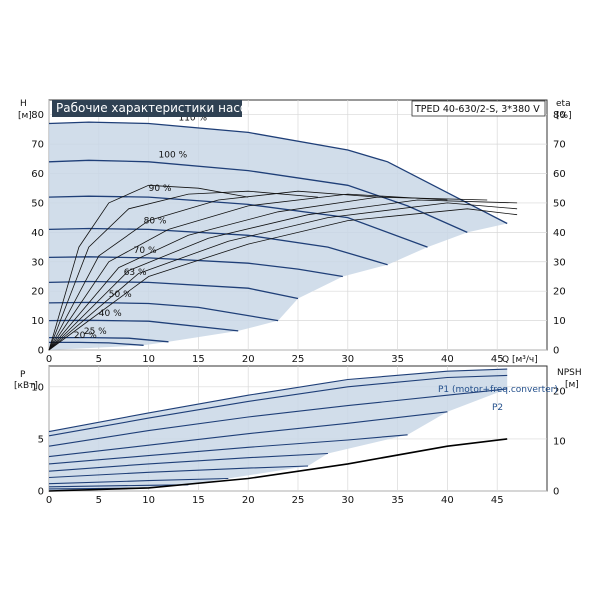 This screenshot has width=600, height=600. What do you see at coordinates (160, 189) in the screenshot?
I see `qh-speed-label: 90 %` at bounding box center [160, 189].